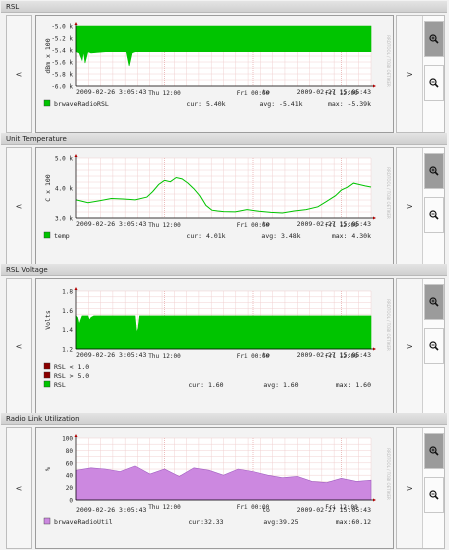  Describe the element at coordinates (353, 385) in the screenshot. I see `legend-max: max: 1.60` at that location.